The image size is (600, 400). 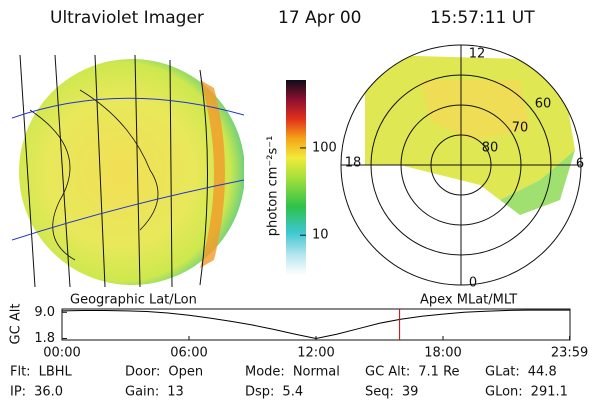 I want to click on colorbar-tick-label: 100, so click(x=324, y=147).